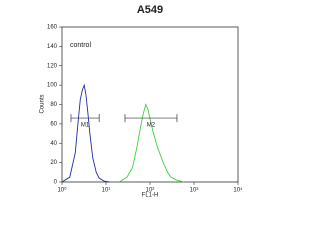 Image resolution: width=320 pixels, height=240 pixels. What do you see at coordinates (106, 191) in the screenshot?
I see `x-tick-label: 10¹` at bounding box center [106, 191].